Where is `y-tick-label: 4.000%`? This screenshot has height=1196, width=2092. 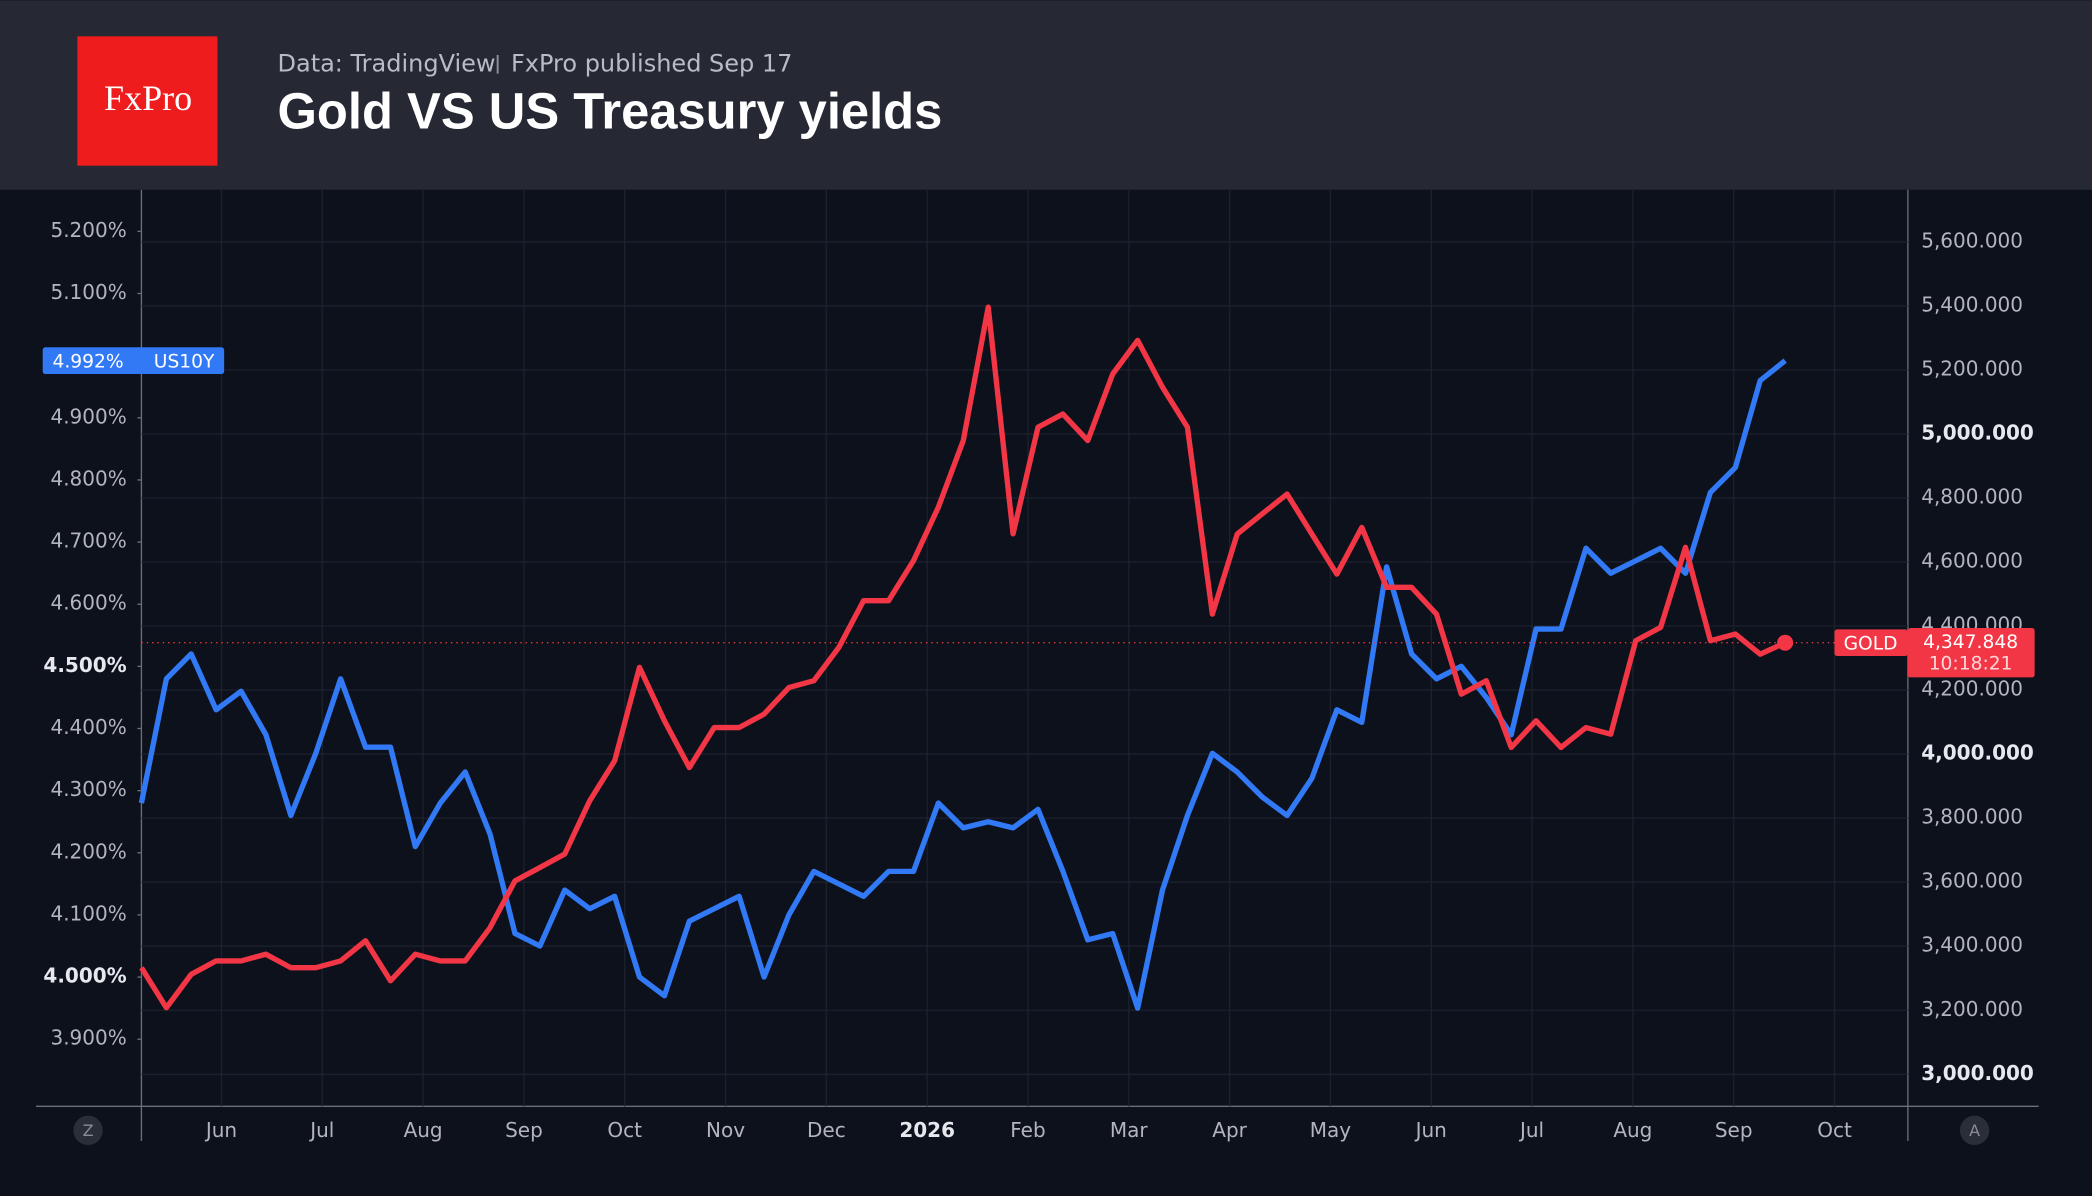
y-tick-label: 4.000% is located at coordinates (84, 976).